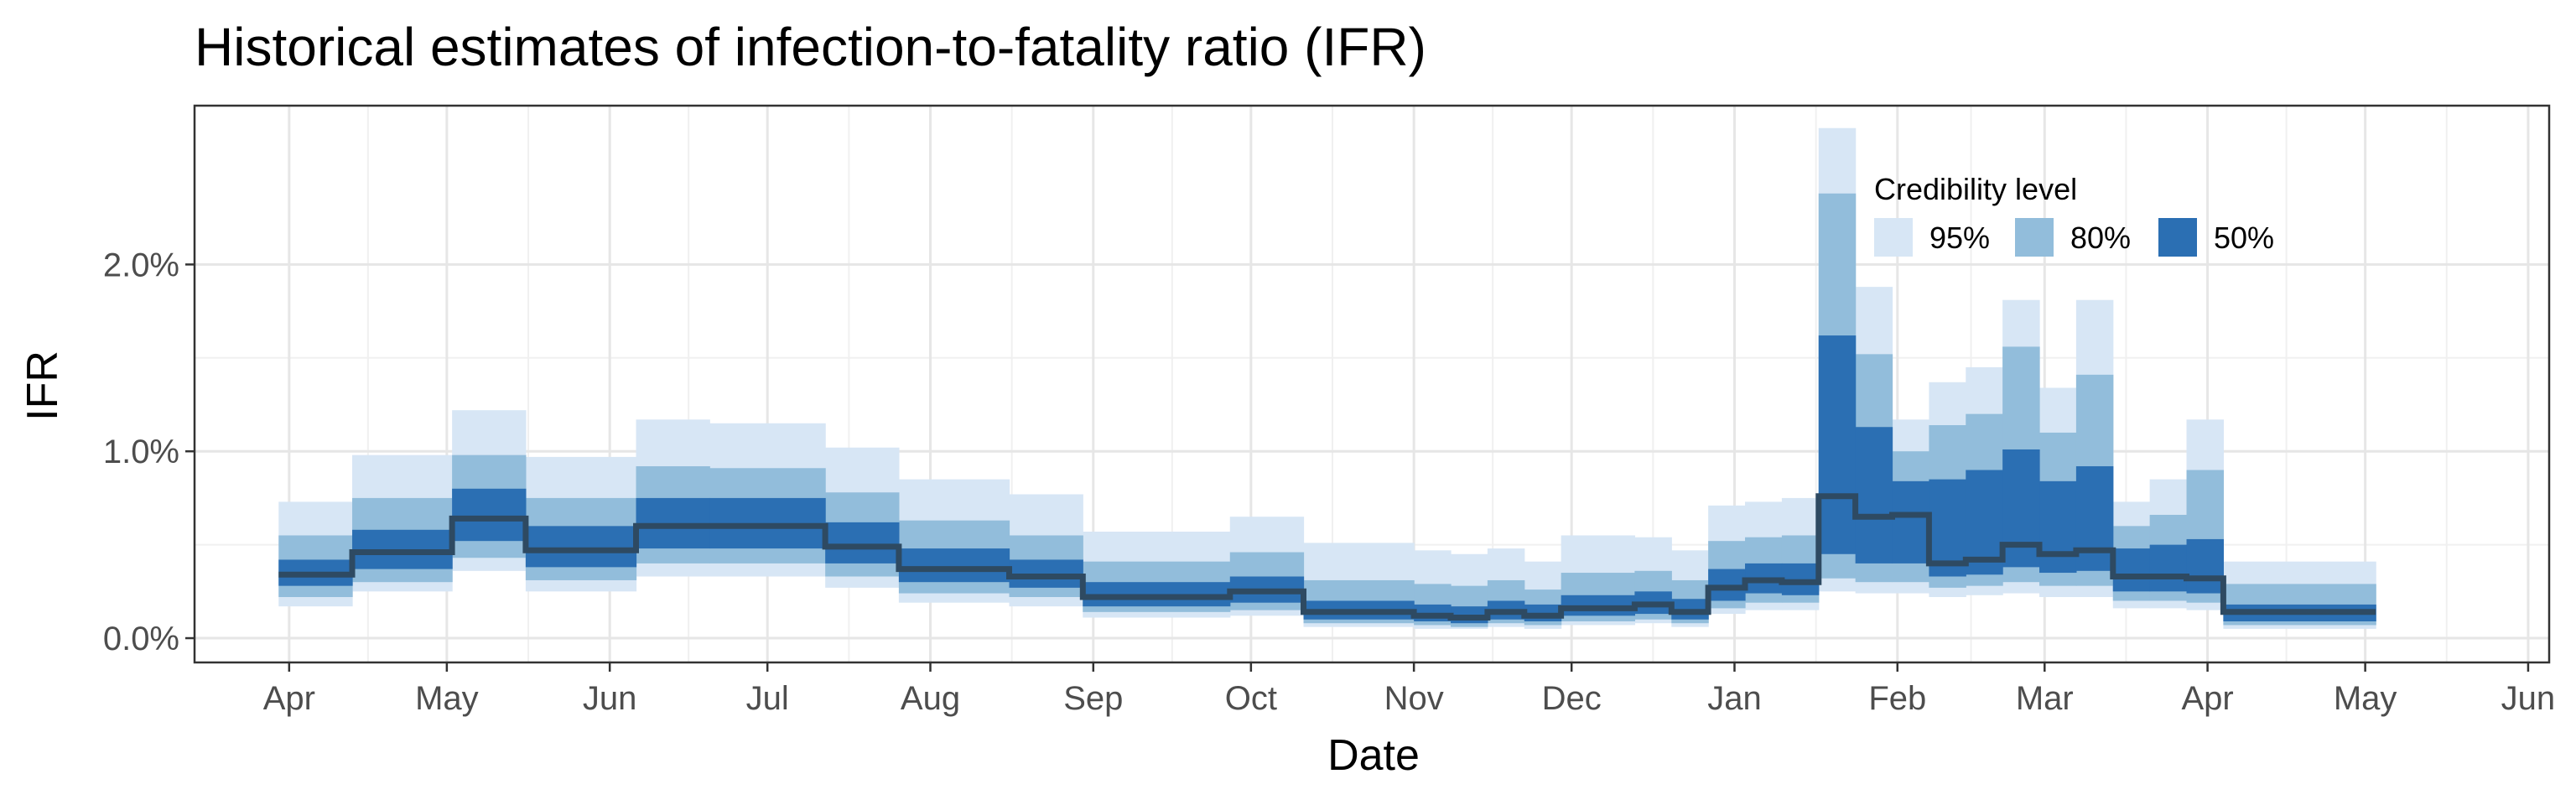  Describe the element at coordinates (1572, 698) in the screenshot. I see `x-tick-label: Dec` at that location.